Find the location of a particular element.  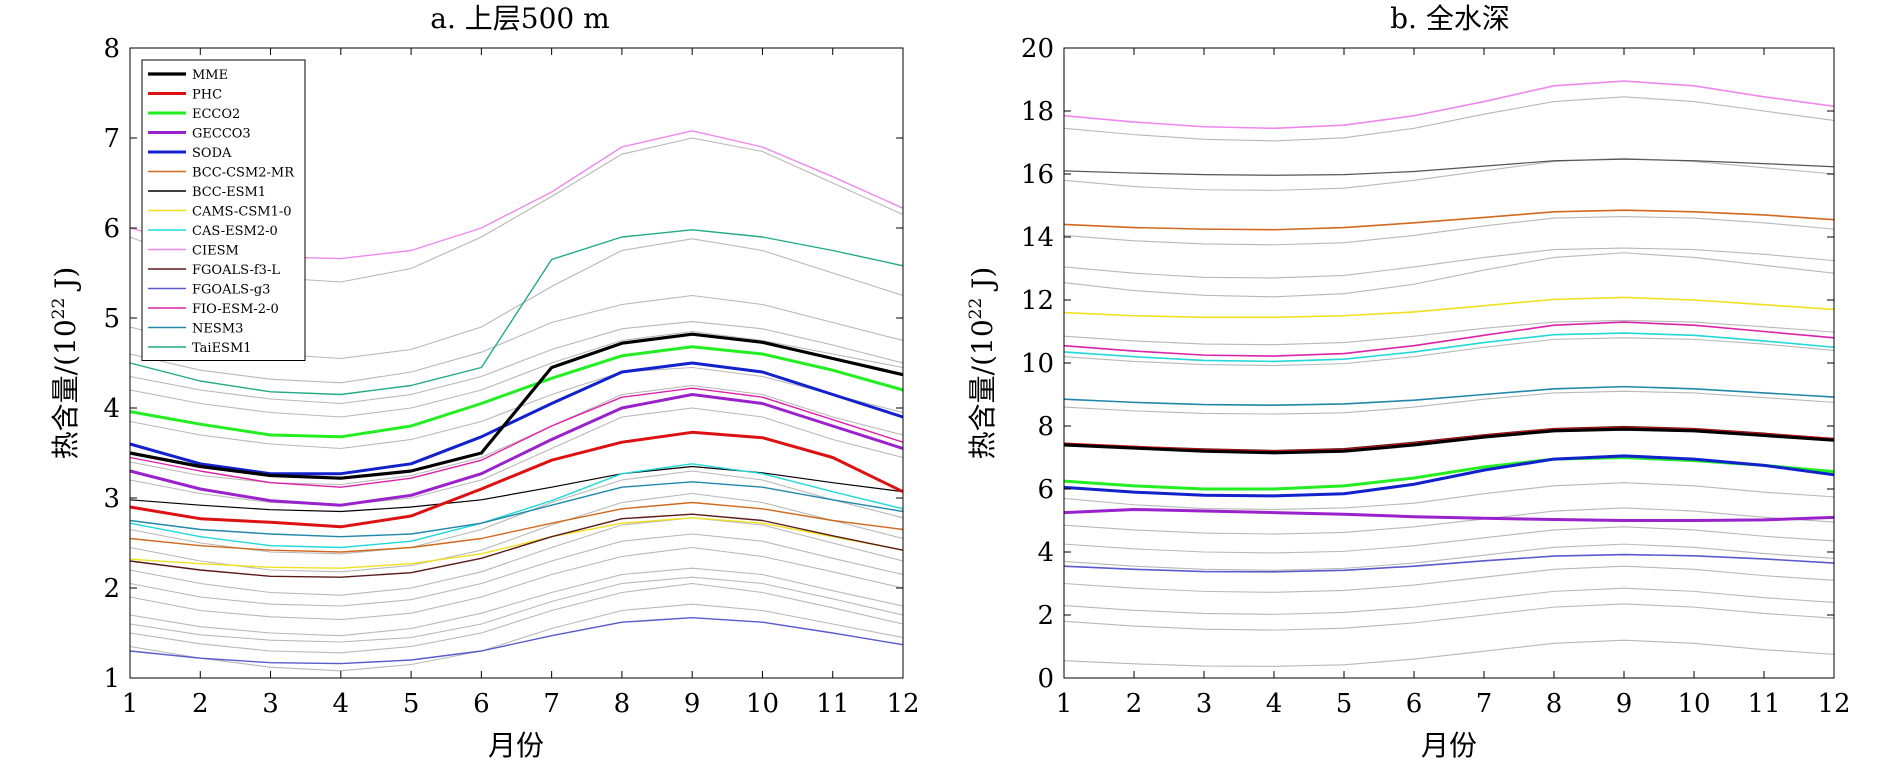

b-x-tick-label: 11 is located at coordinates (1763, 704).